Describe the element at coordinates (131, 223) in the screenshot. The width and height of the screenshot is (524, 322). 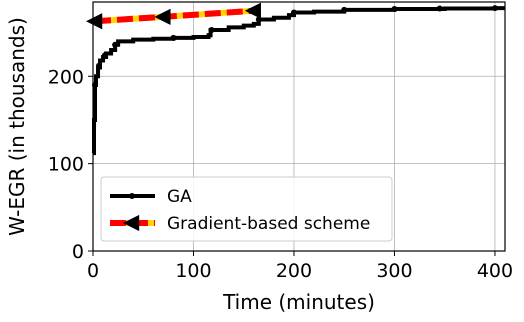
I see `legend-marker-gradient` at that location.